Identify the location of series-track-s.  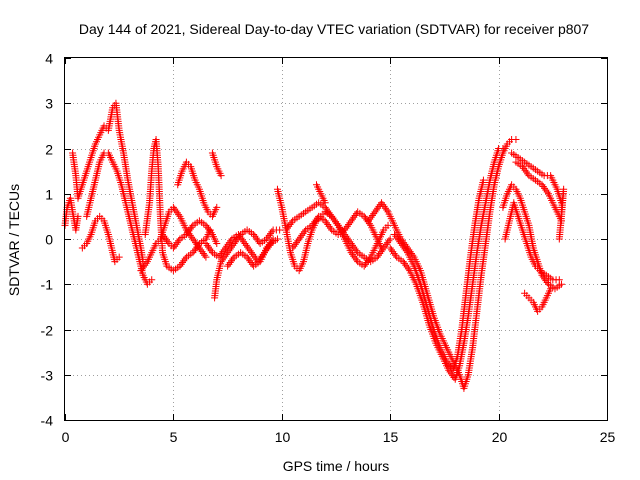
(439, 275).